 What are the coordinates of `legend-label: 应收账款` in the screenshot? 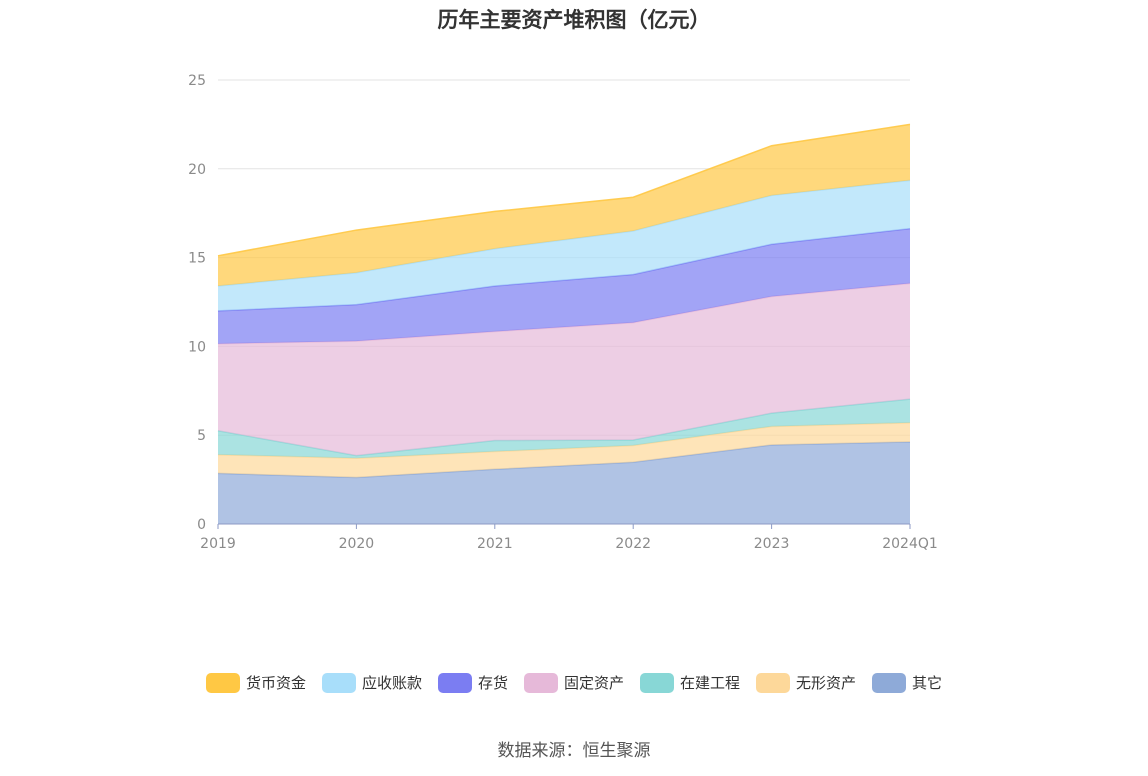 It's located at (391, 683).